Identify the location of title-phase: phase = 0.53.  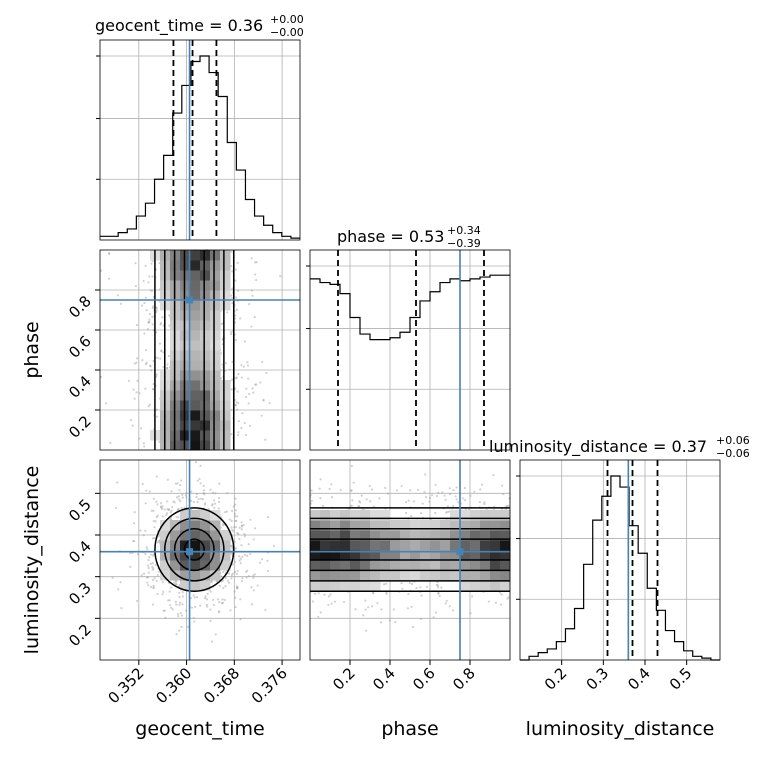
(390, 236).